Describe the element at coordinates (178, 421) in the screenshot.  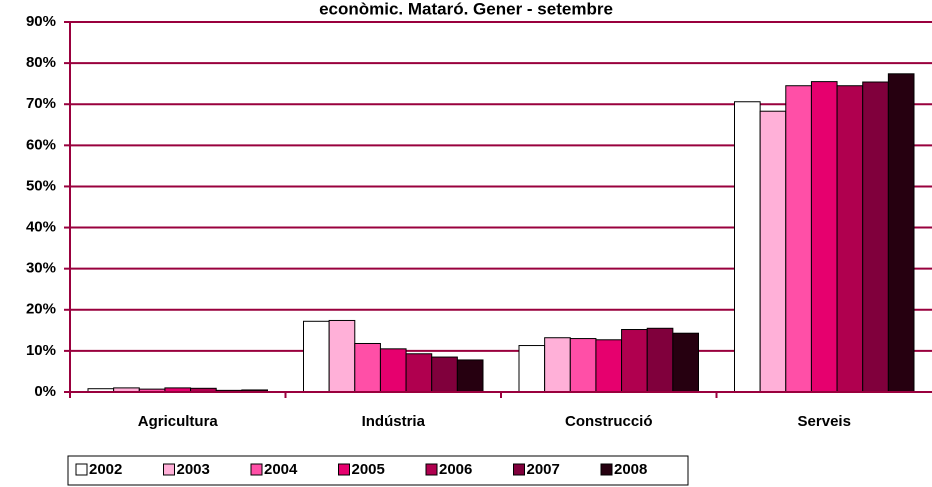
I see `x-tick-label: Agricultura` at that location.